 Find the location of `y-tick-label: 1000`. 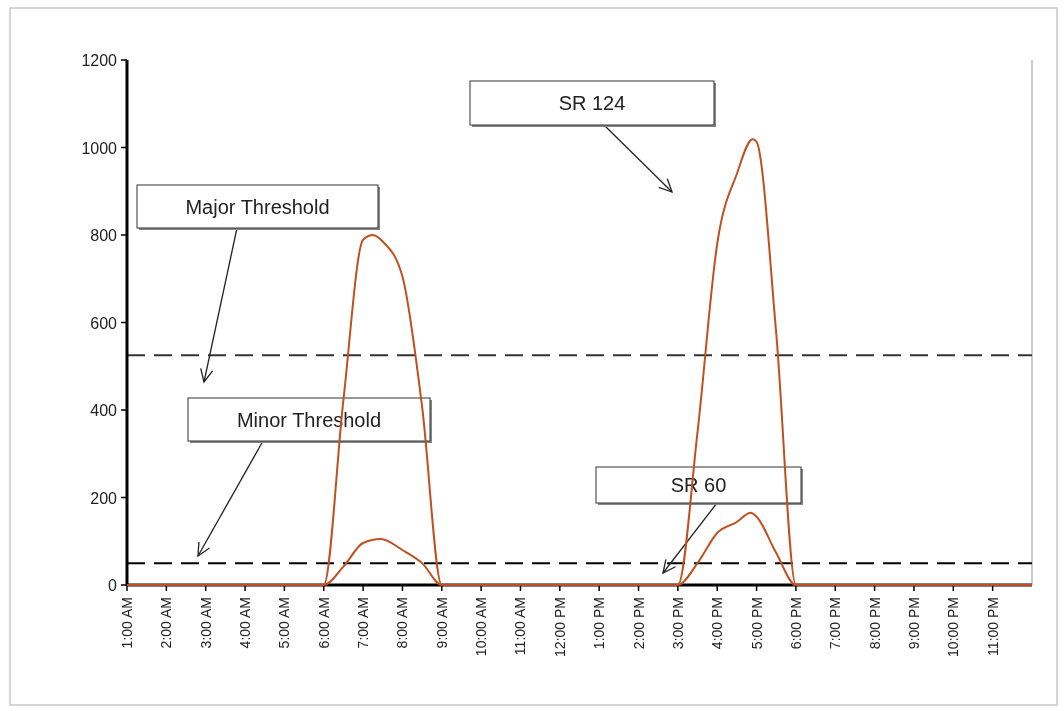

y-tick-label: 1000 is located at coordinates (99, 148).